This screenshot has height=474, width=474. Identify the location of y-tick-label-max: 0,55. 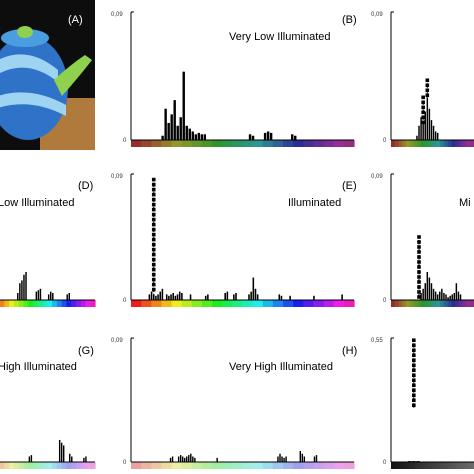
(377, 341).